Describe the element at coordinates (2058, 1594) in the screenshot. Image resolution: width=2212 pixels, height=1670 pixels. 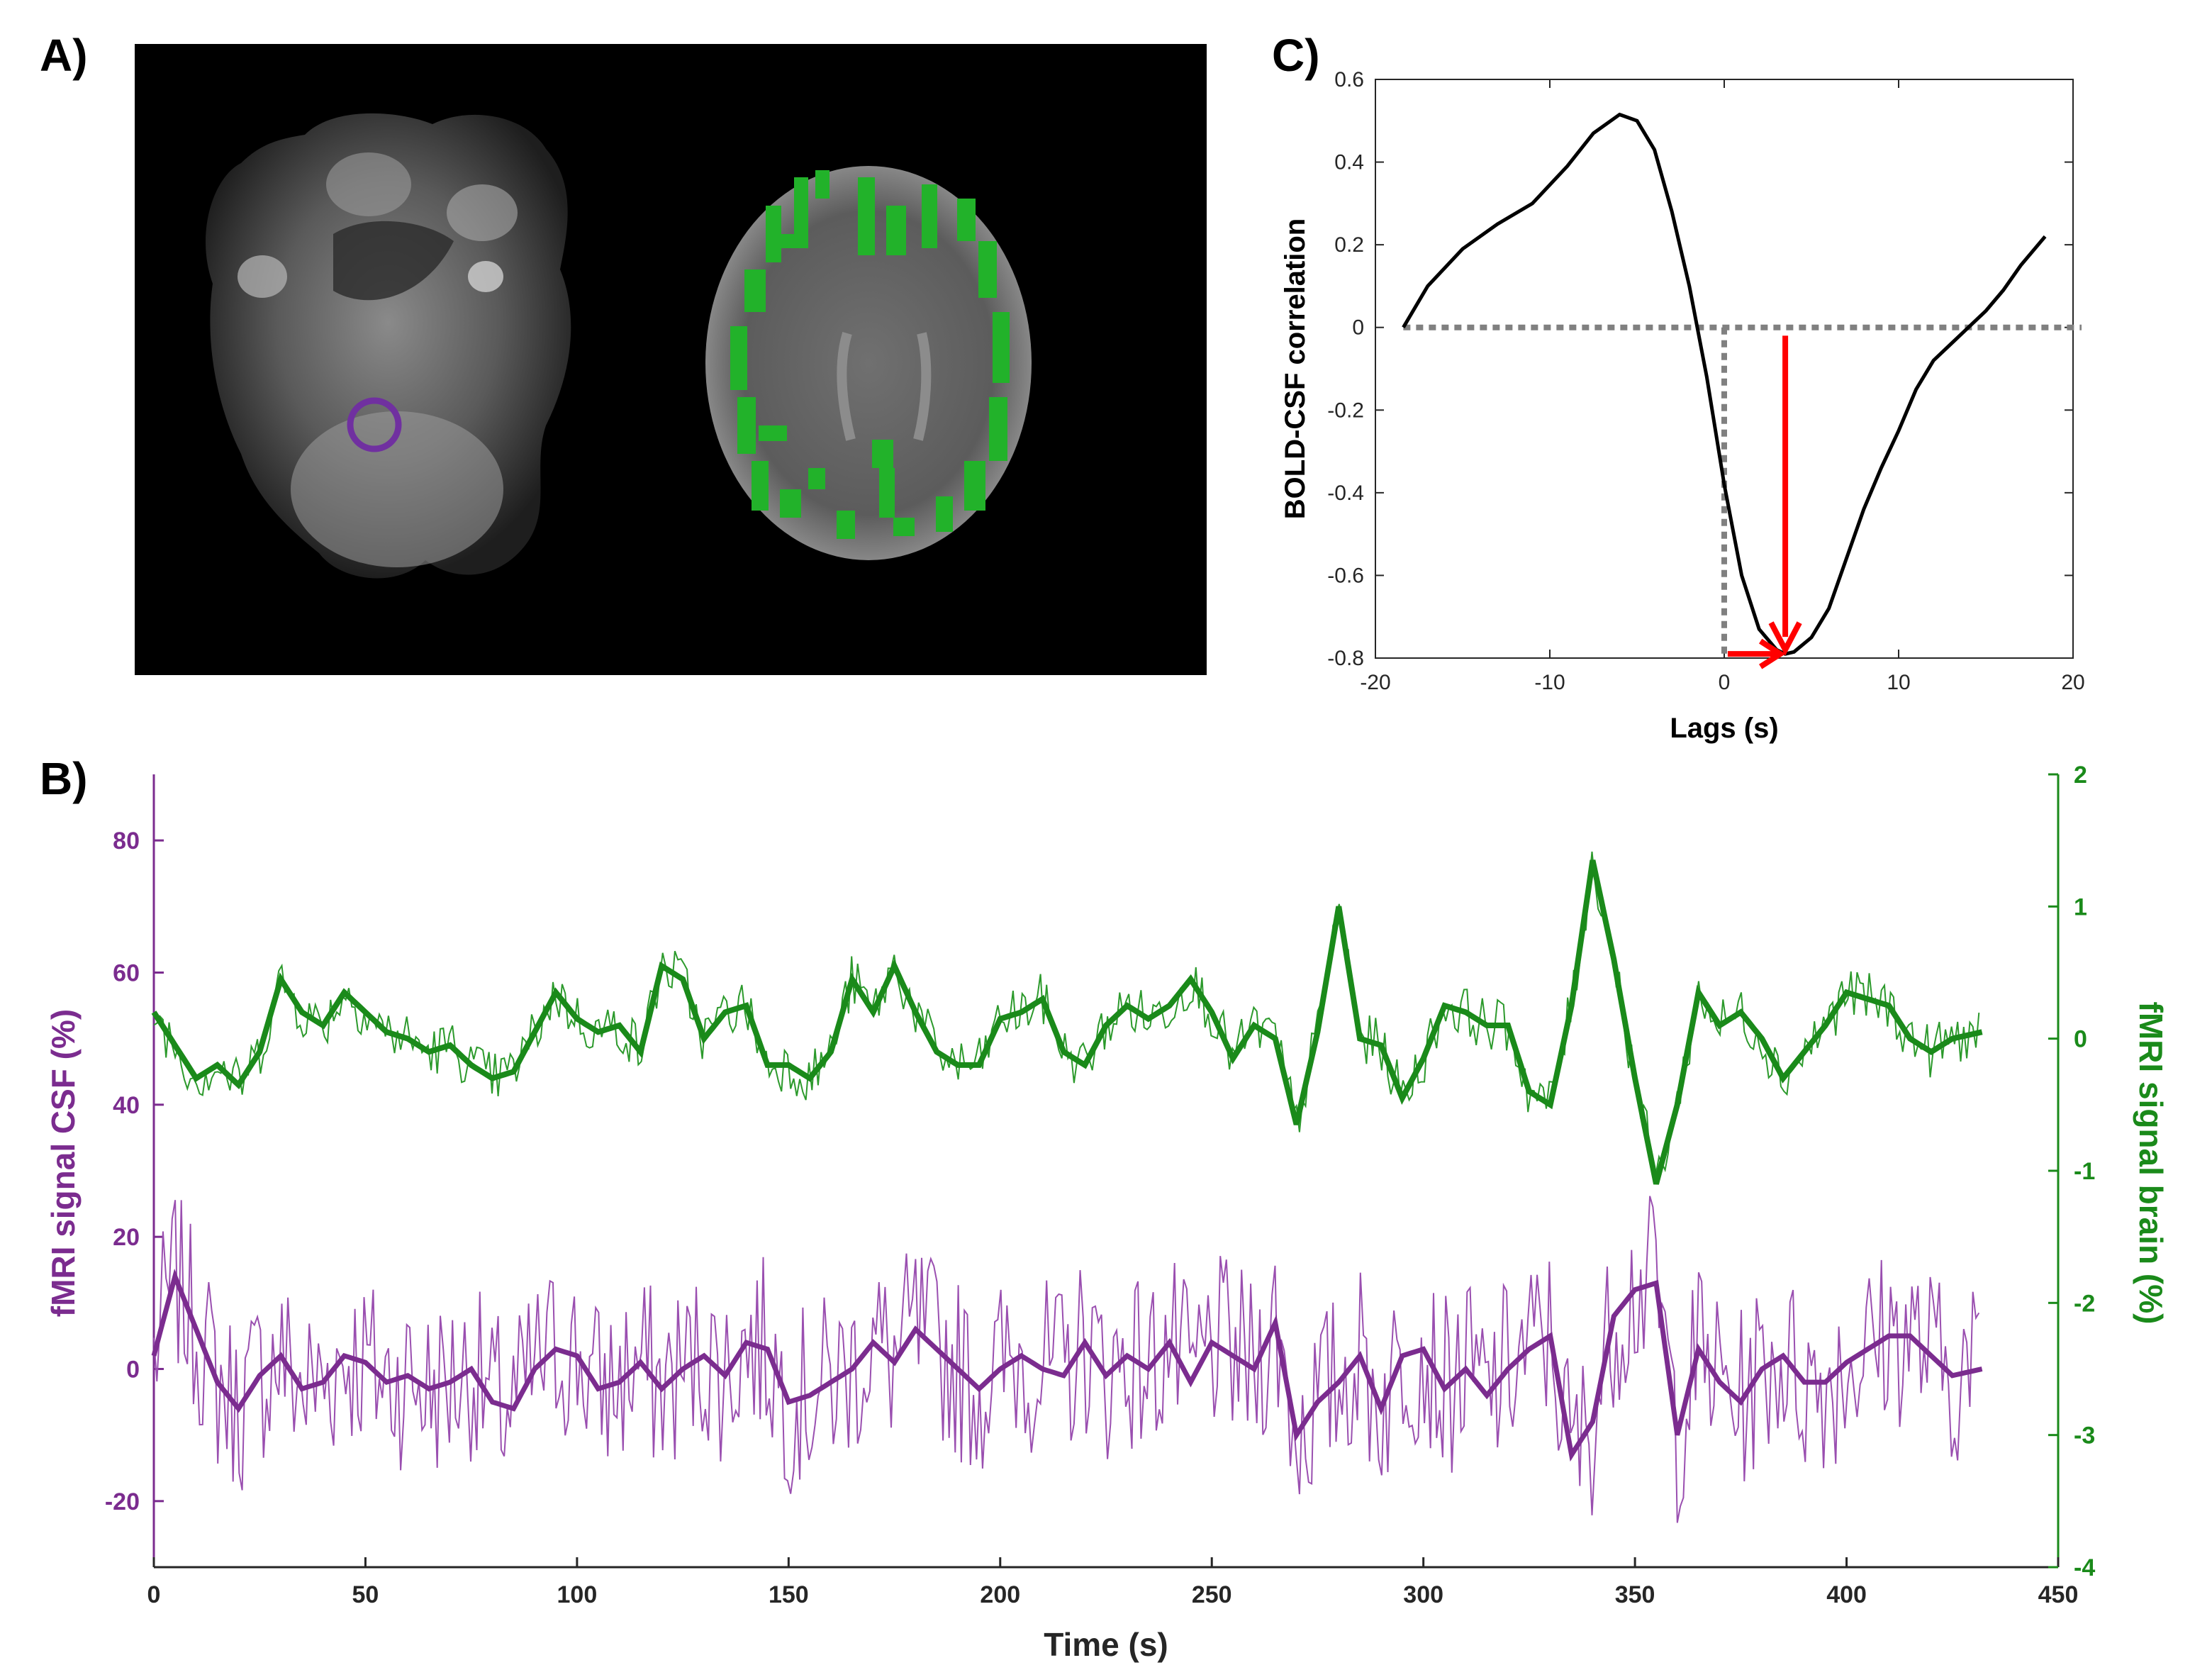
I see `x-tick-label: 450` at that location.